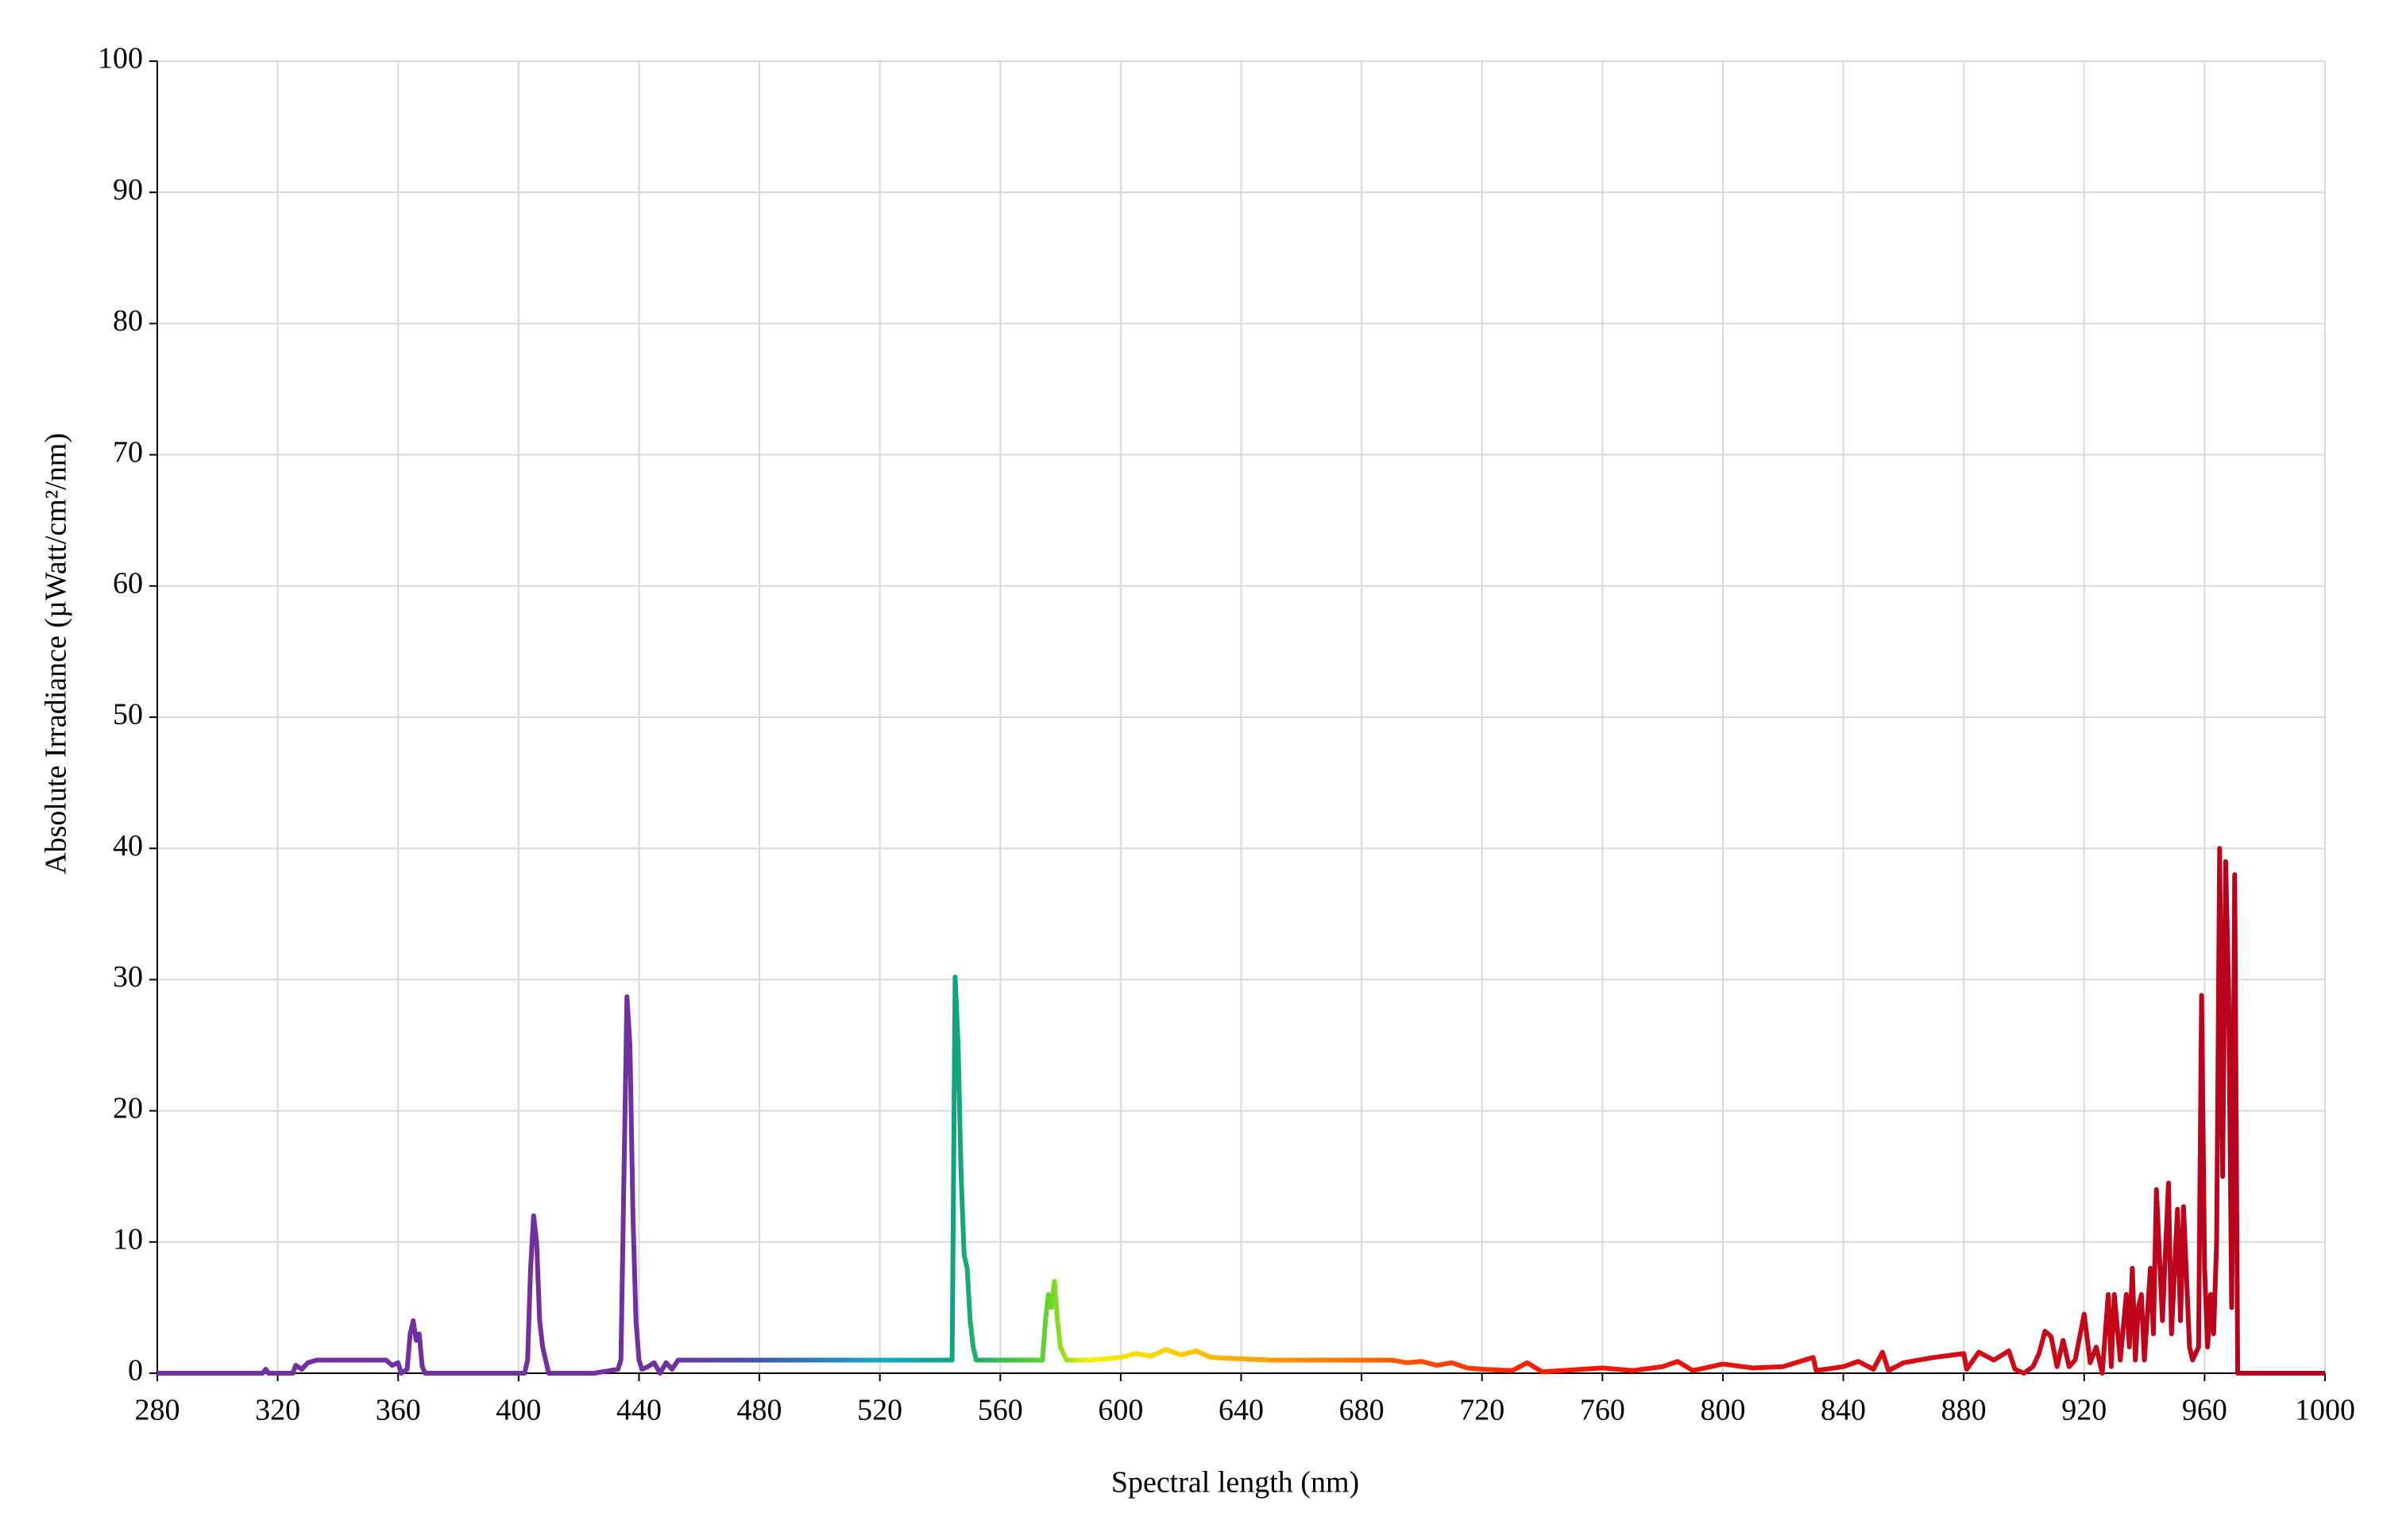 This screenshot has height=1540, width=2383. What do you see at coordinates (57, 653) in the screenshot?
I see `y-axis-label: Absolute Irradiance (µWatt/cm²/nm)` at bounding box center [57, 653].